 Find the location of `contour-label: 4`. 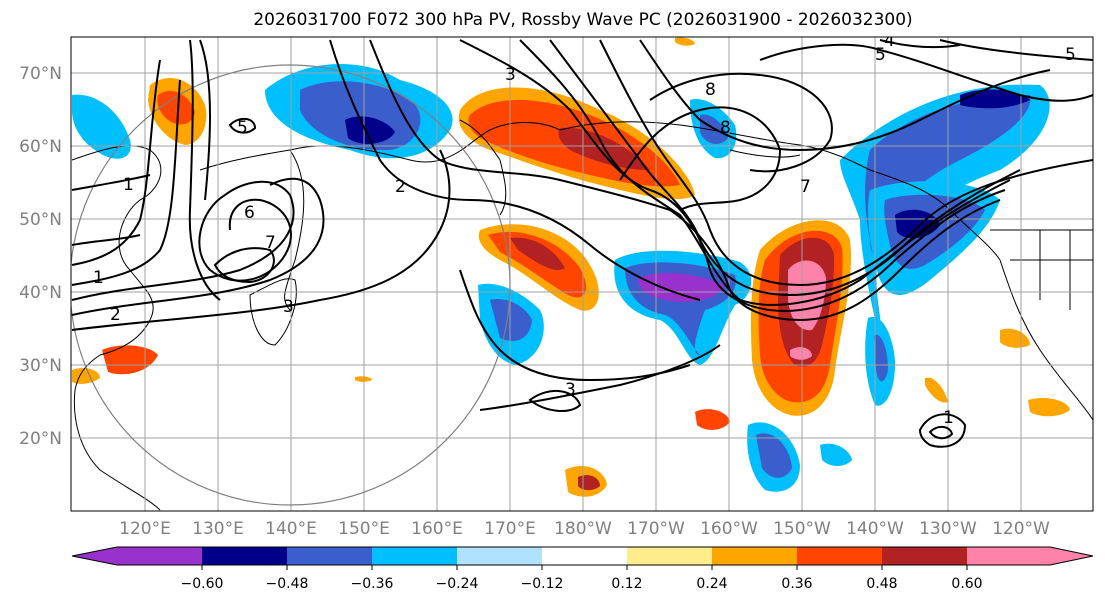

contour-label: 4 is located at coordinates (889, 41).